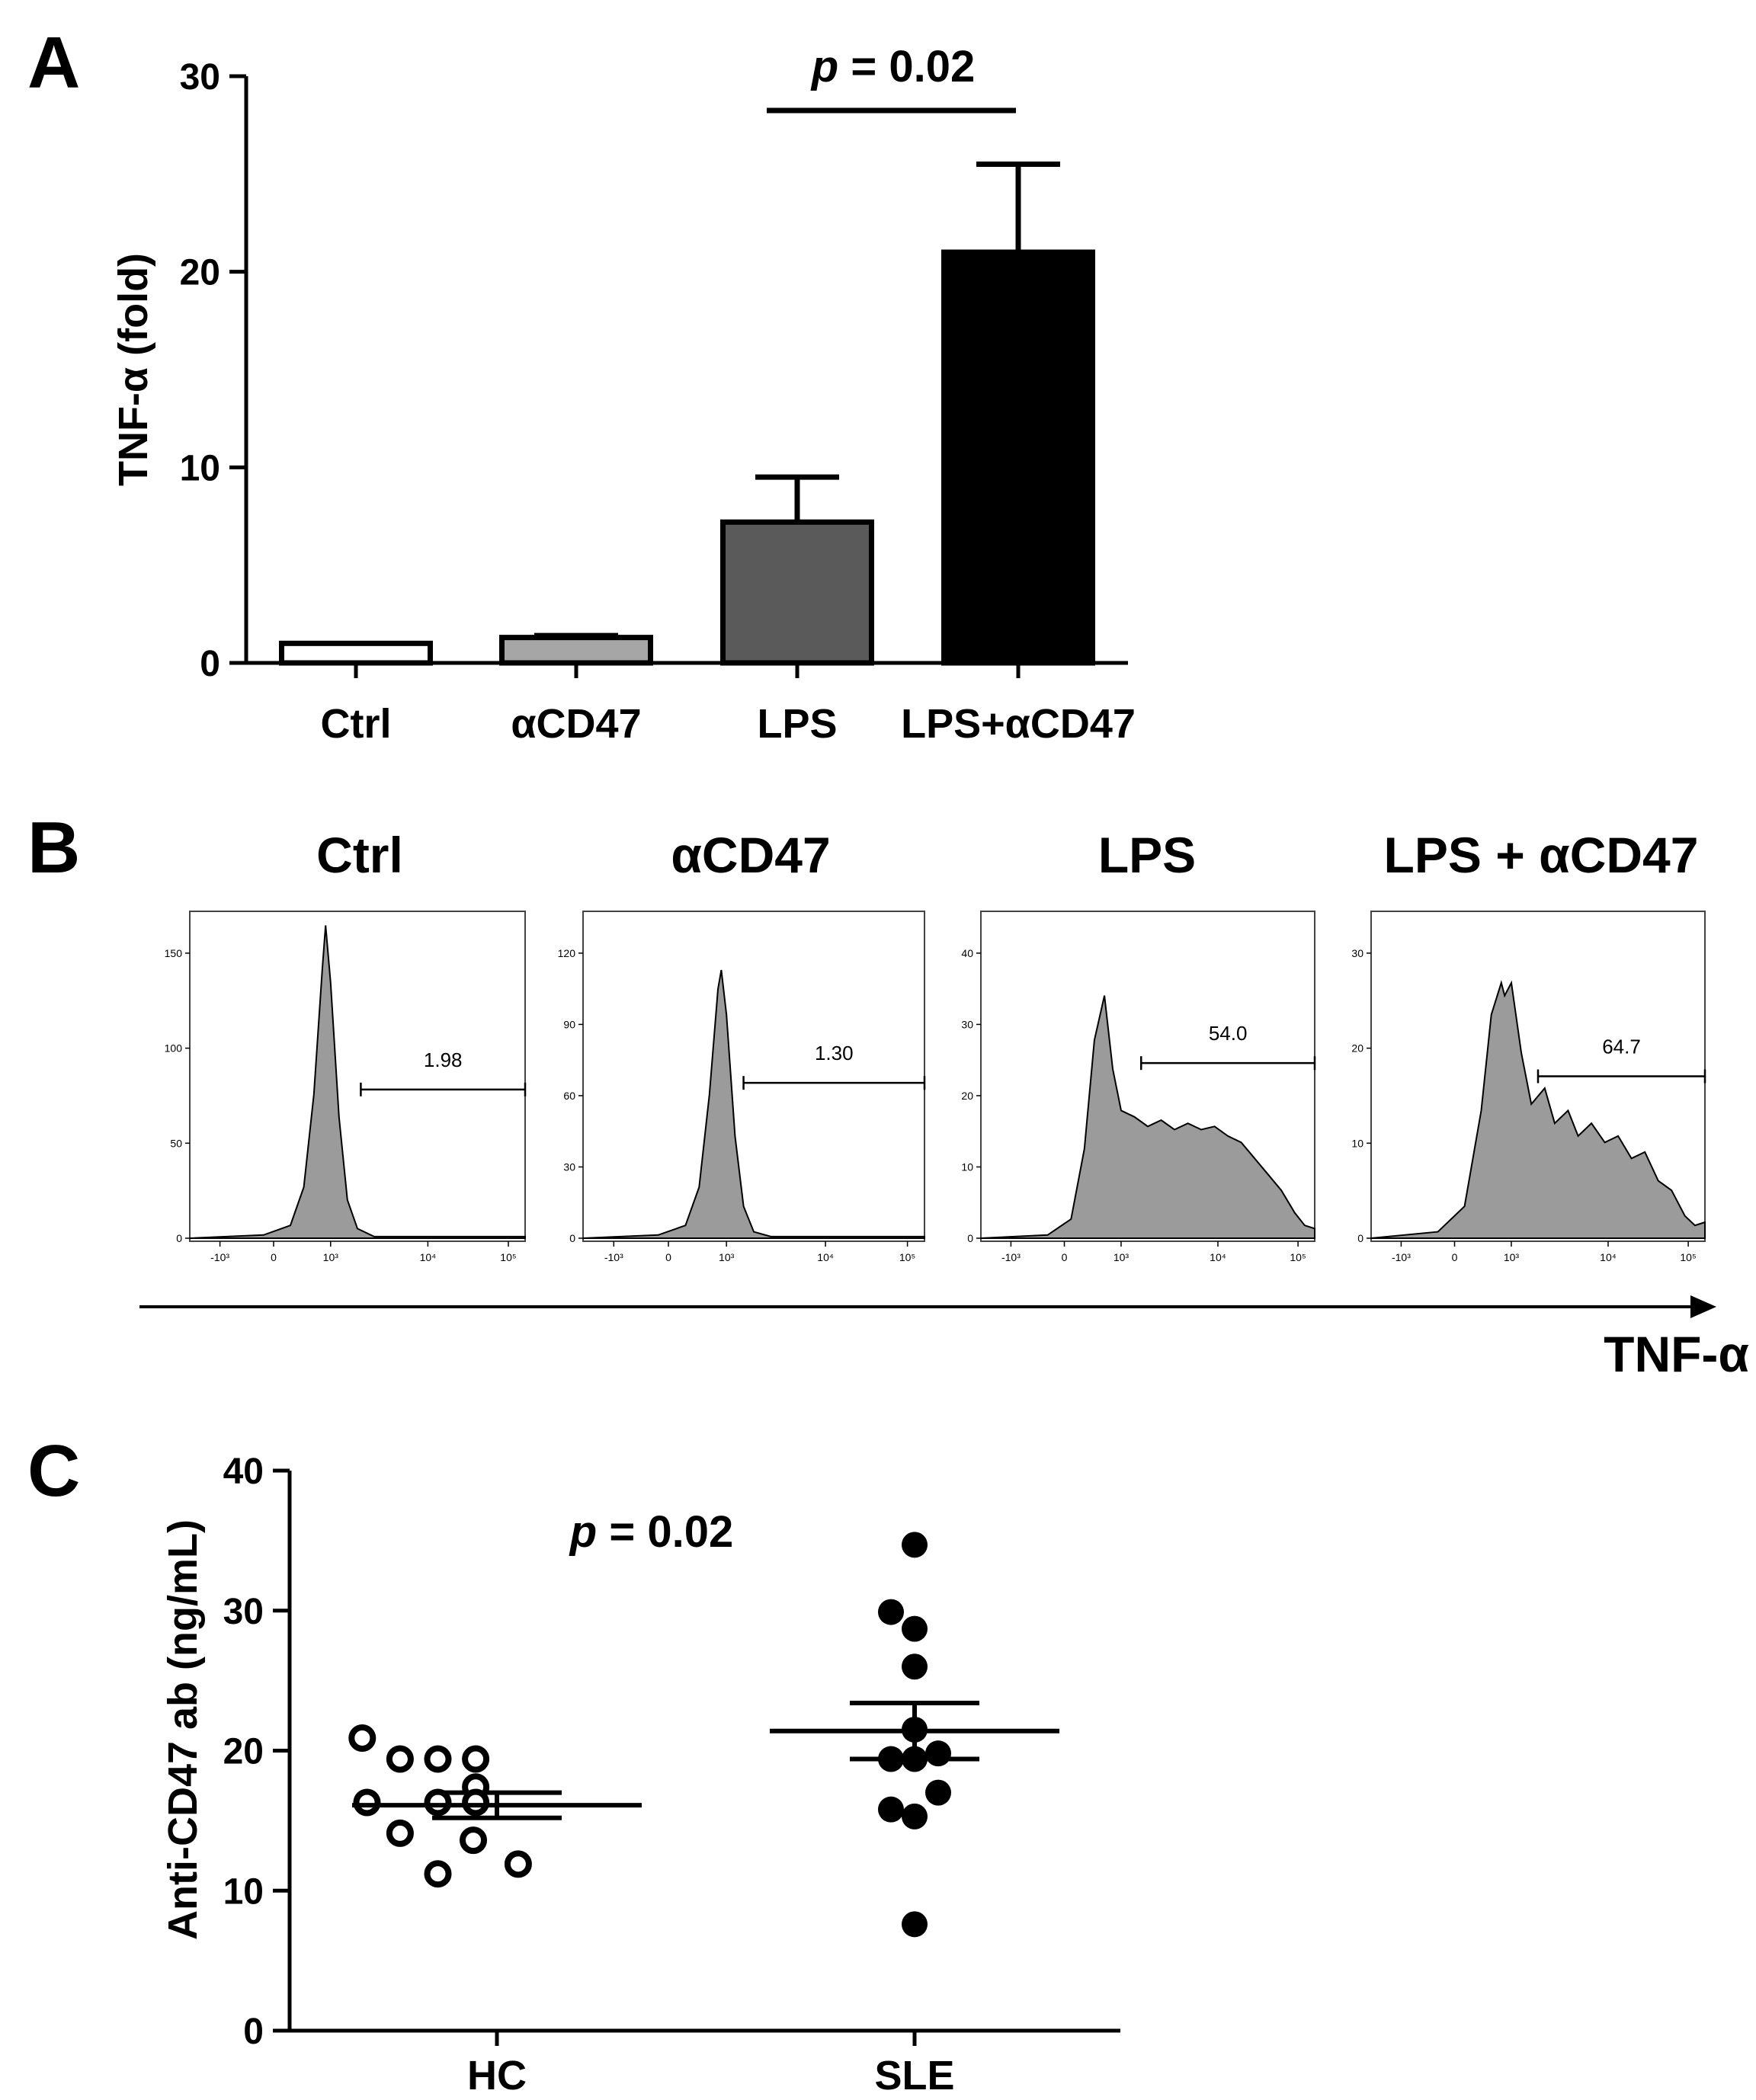 This screenshot has width=1756, height=2100. I want to click on tnf-axis-label: TNF-α, so click(1676, 1354).